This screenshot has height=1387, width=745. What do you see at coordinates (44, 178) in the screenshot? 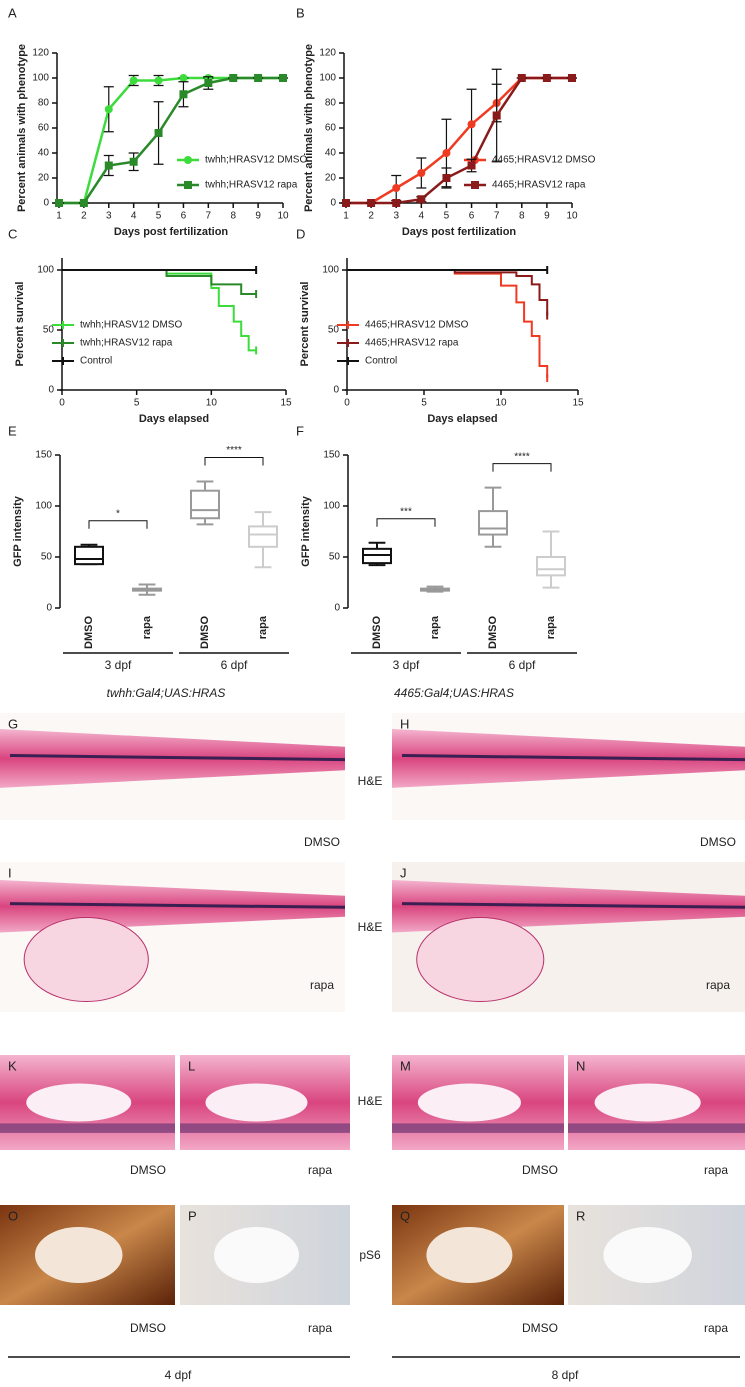
I see `y-tick-label: 20` at bounding box center [44, 178].